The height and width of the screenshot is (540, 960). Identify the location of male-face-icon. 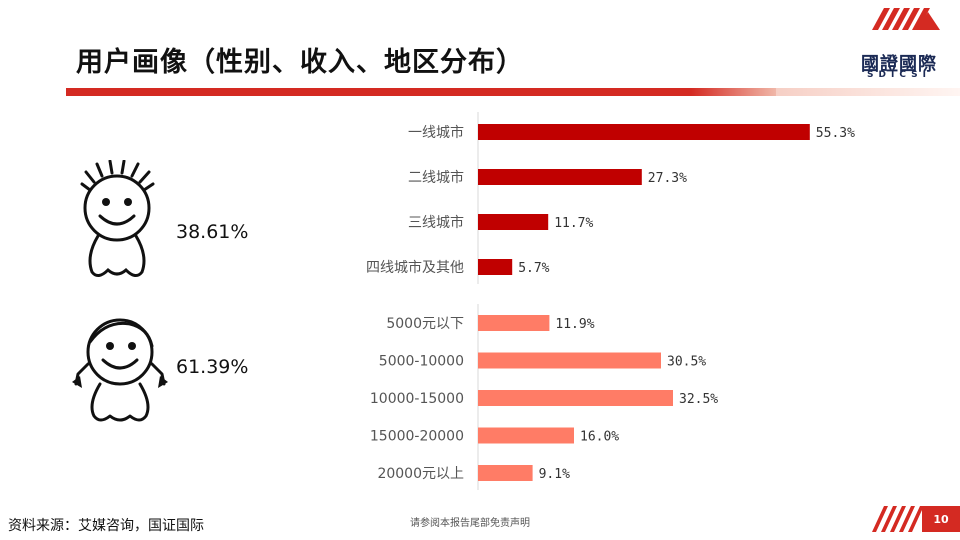
(117, 218).